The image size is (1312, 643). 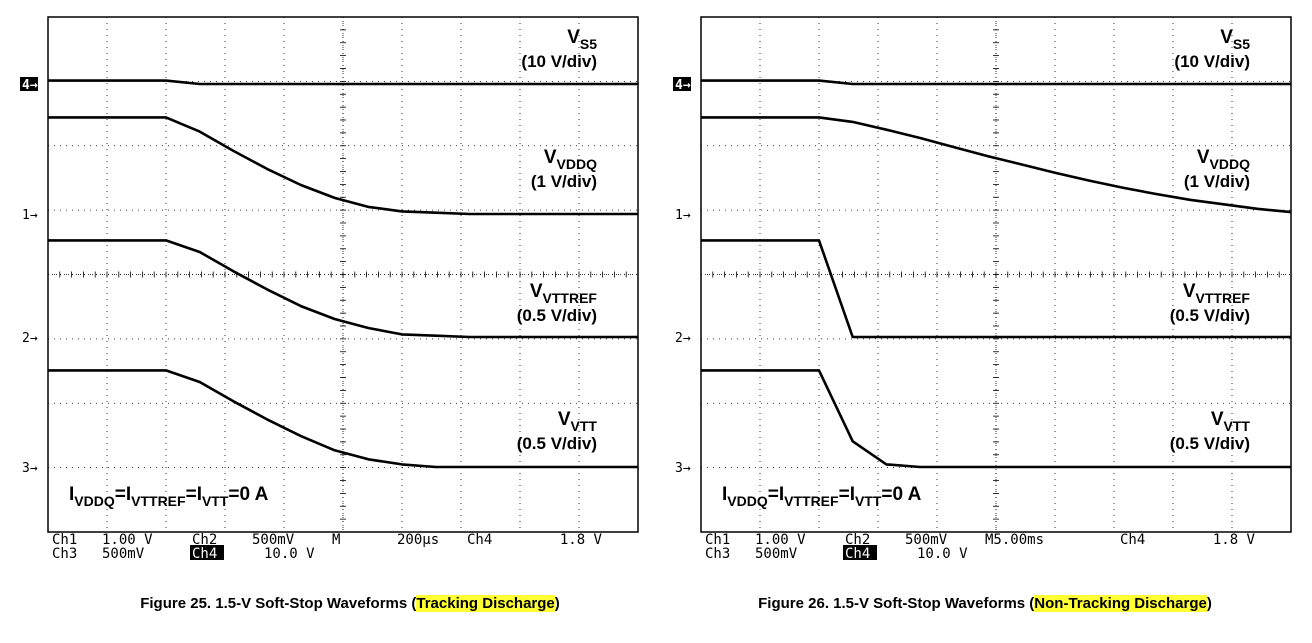 What do you see at coordinates (418, 540) in the screenshot?
I see `readout-value: 200µs` at bounding box center [418, 540].